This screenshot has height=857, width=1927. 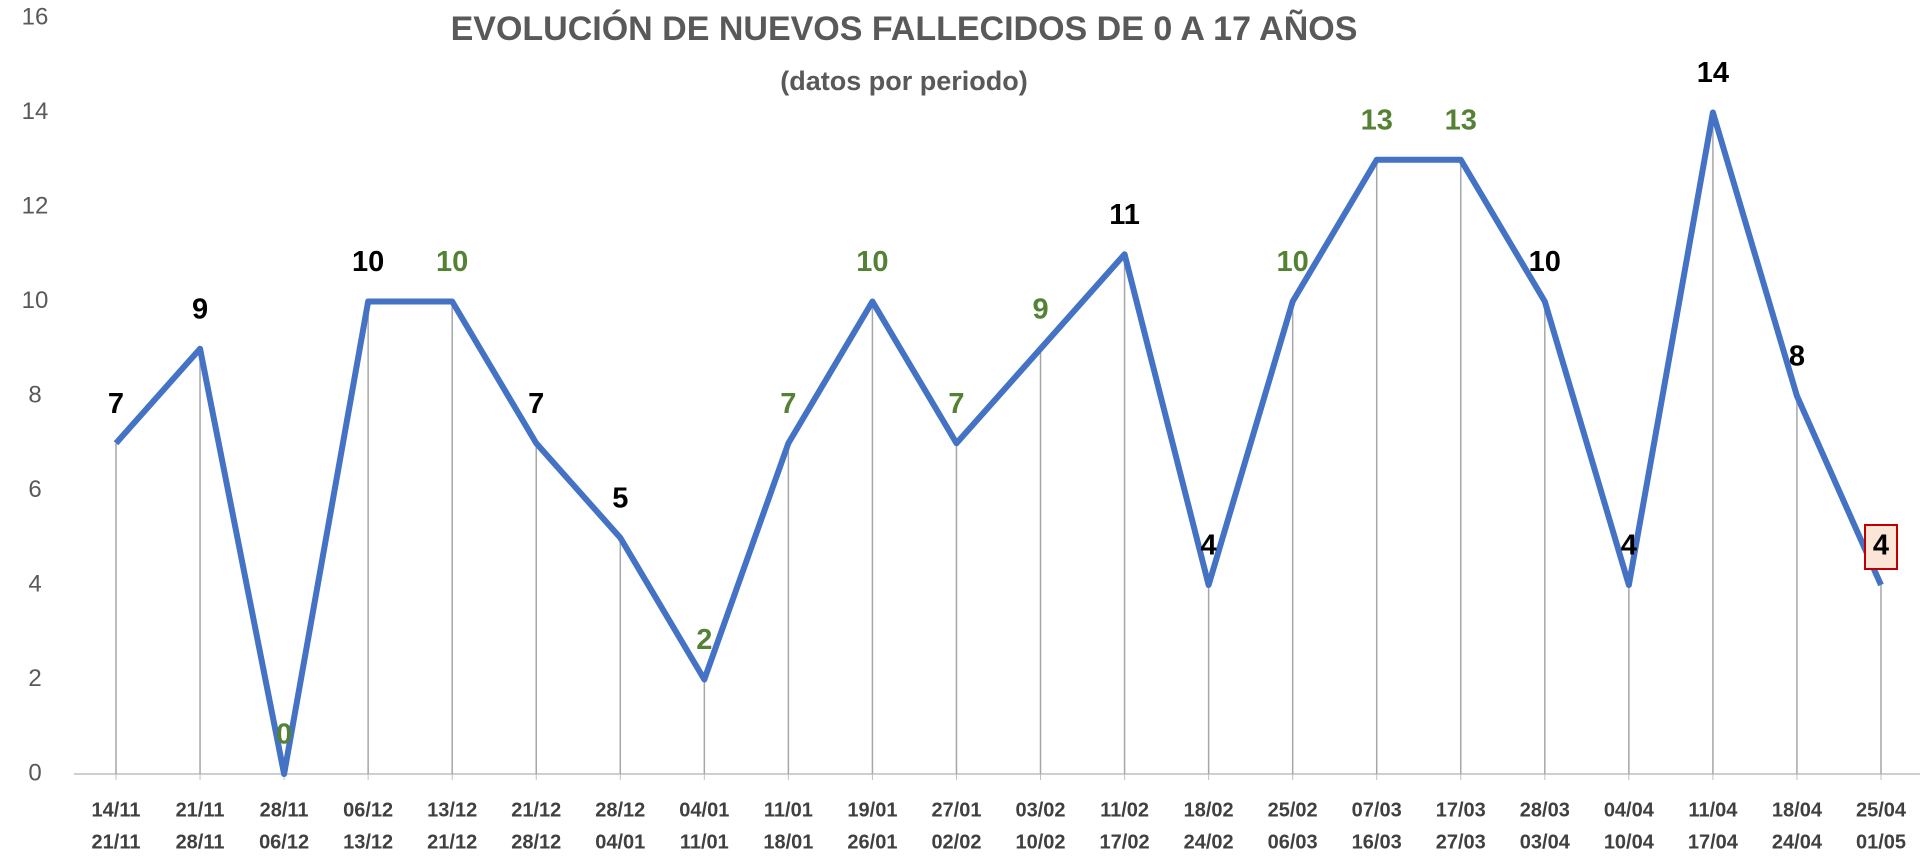 What do you see at coordinates (704, 640) in the screenshot?
I see `data-label: 2` at bounding box center [704, 640].